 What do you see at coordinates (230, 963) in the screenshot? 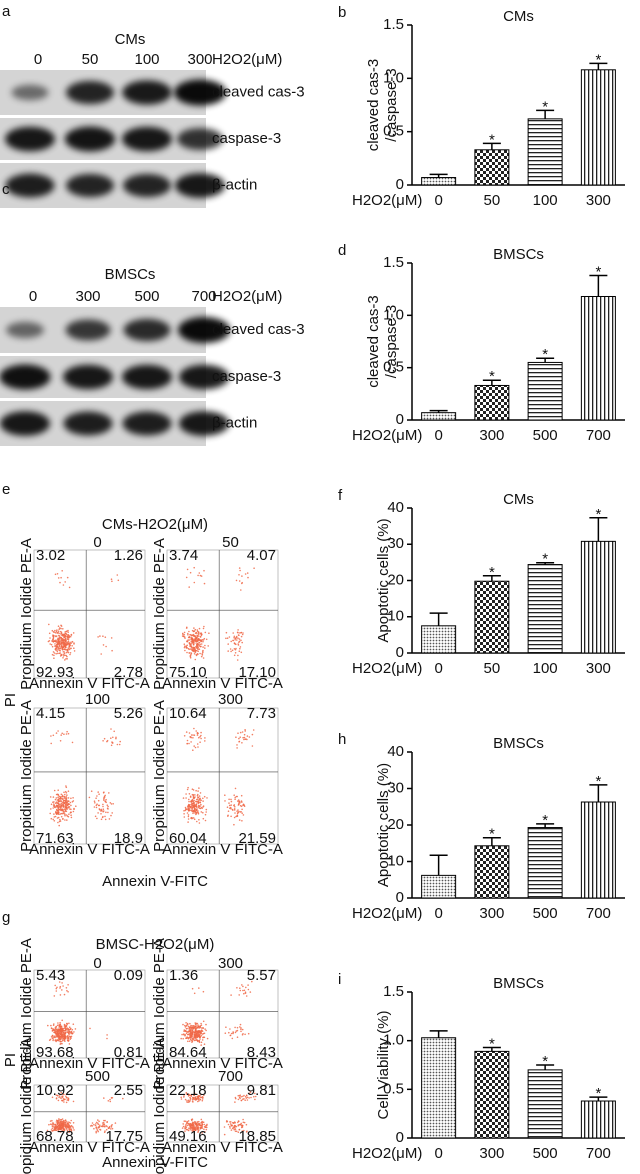
I see `plot-label: 300` at bounding box center [230, 963].